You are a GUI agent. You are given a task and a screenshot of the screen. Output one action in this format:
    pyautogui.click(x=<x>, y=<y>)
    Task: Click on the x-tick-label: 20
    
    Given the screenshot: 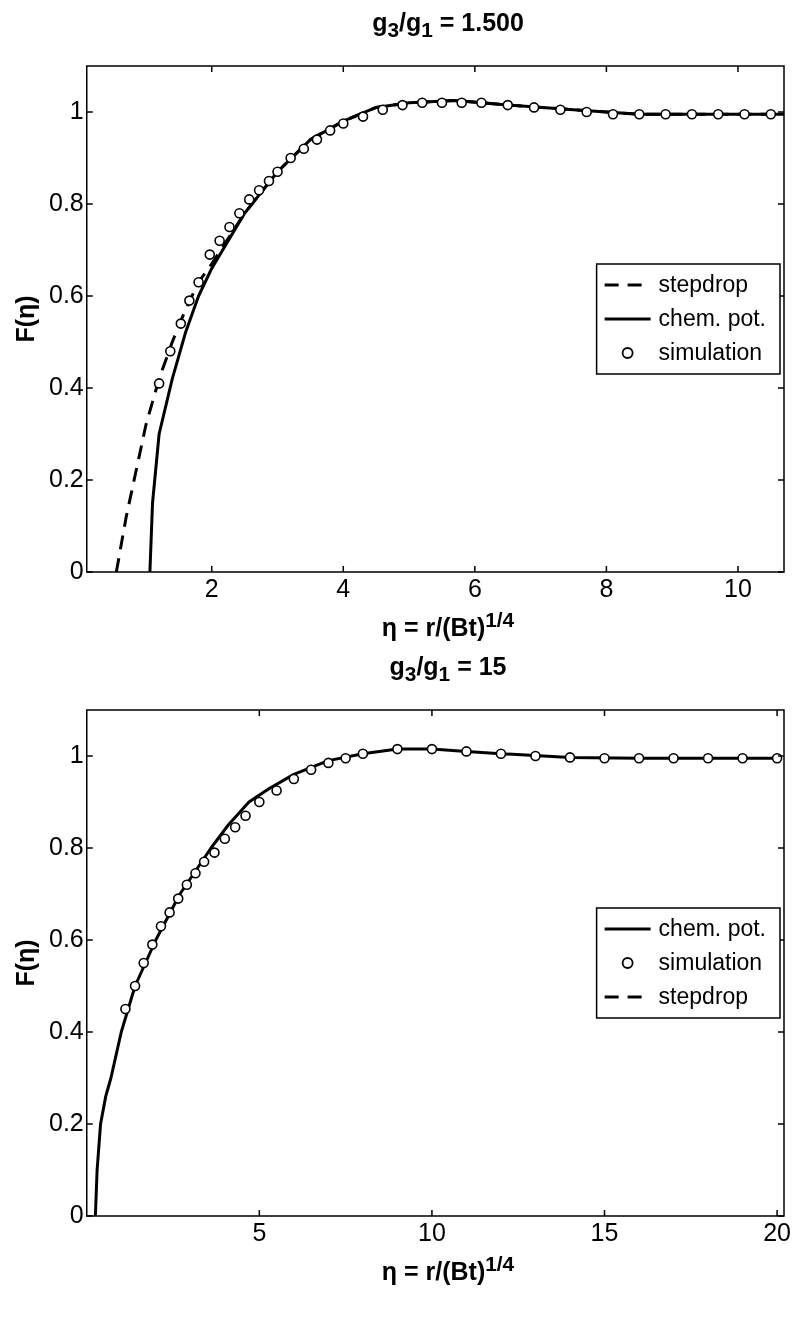 What is the action you would take?
    pyautogui.click(x=777, y=1231)
    